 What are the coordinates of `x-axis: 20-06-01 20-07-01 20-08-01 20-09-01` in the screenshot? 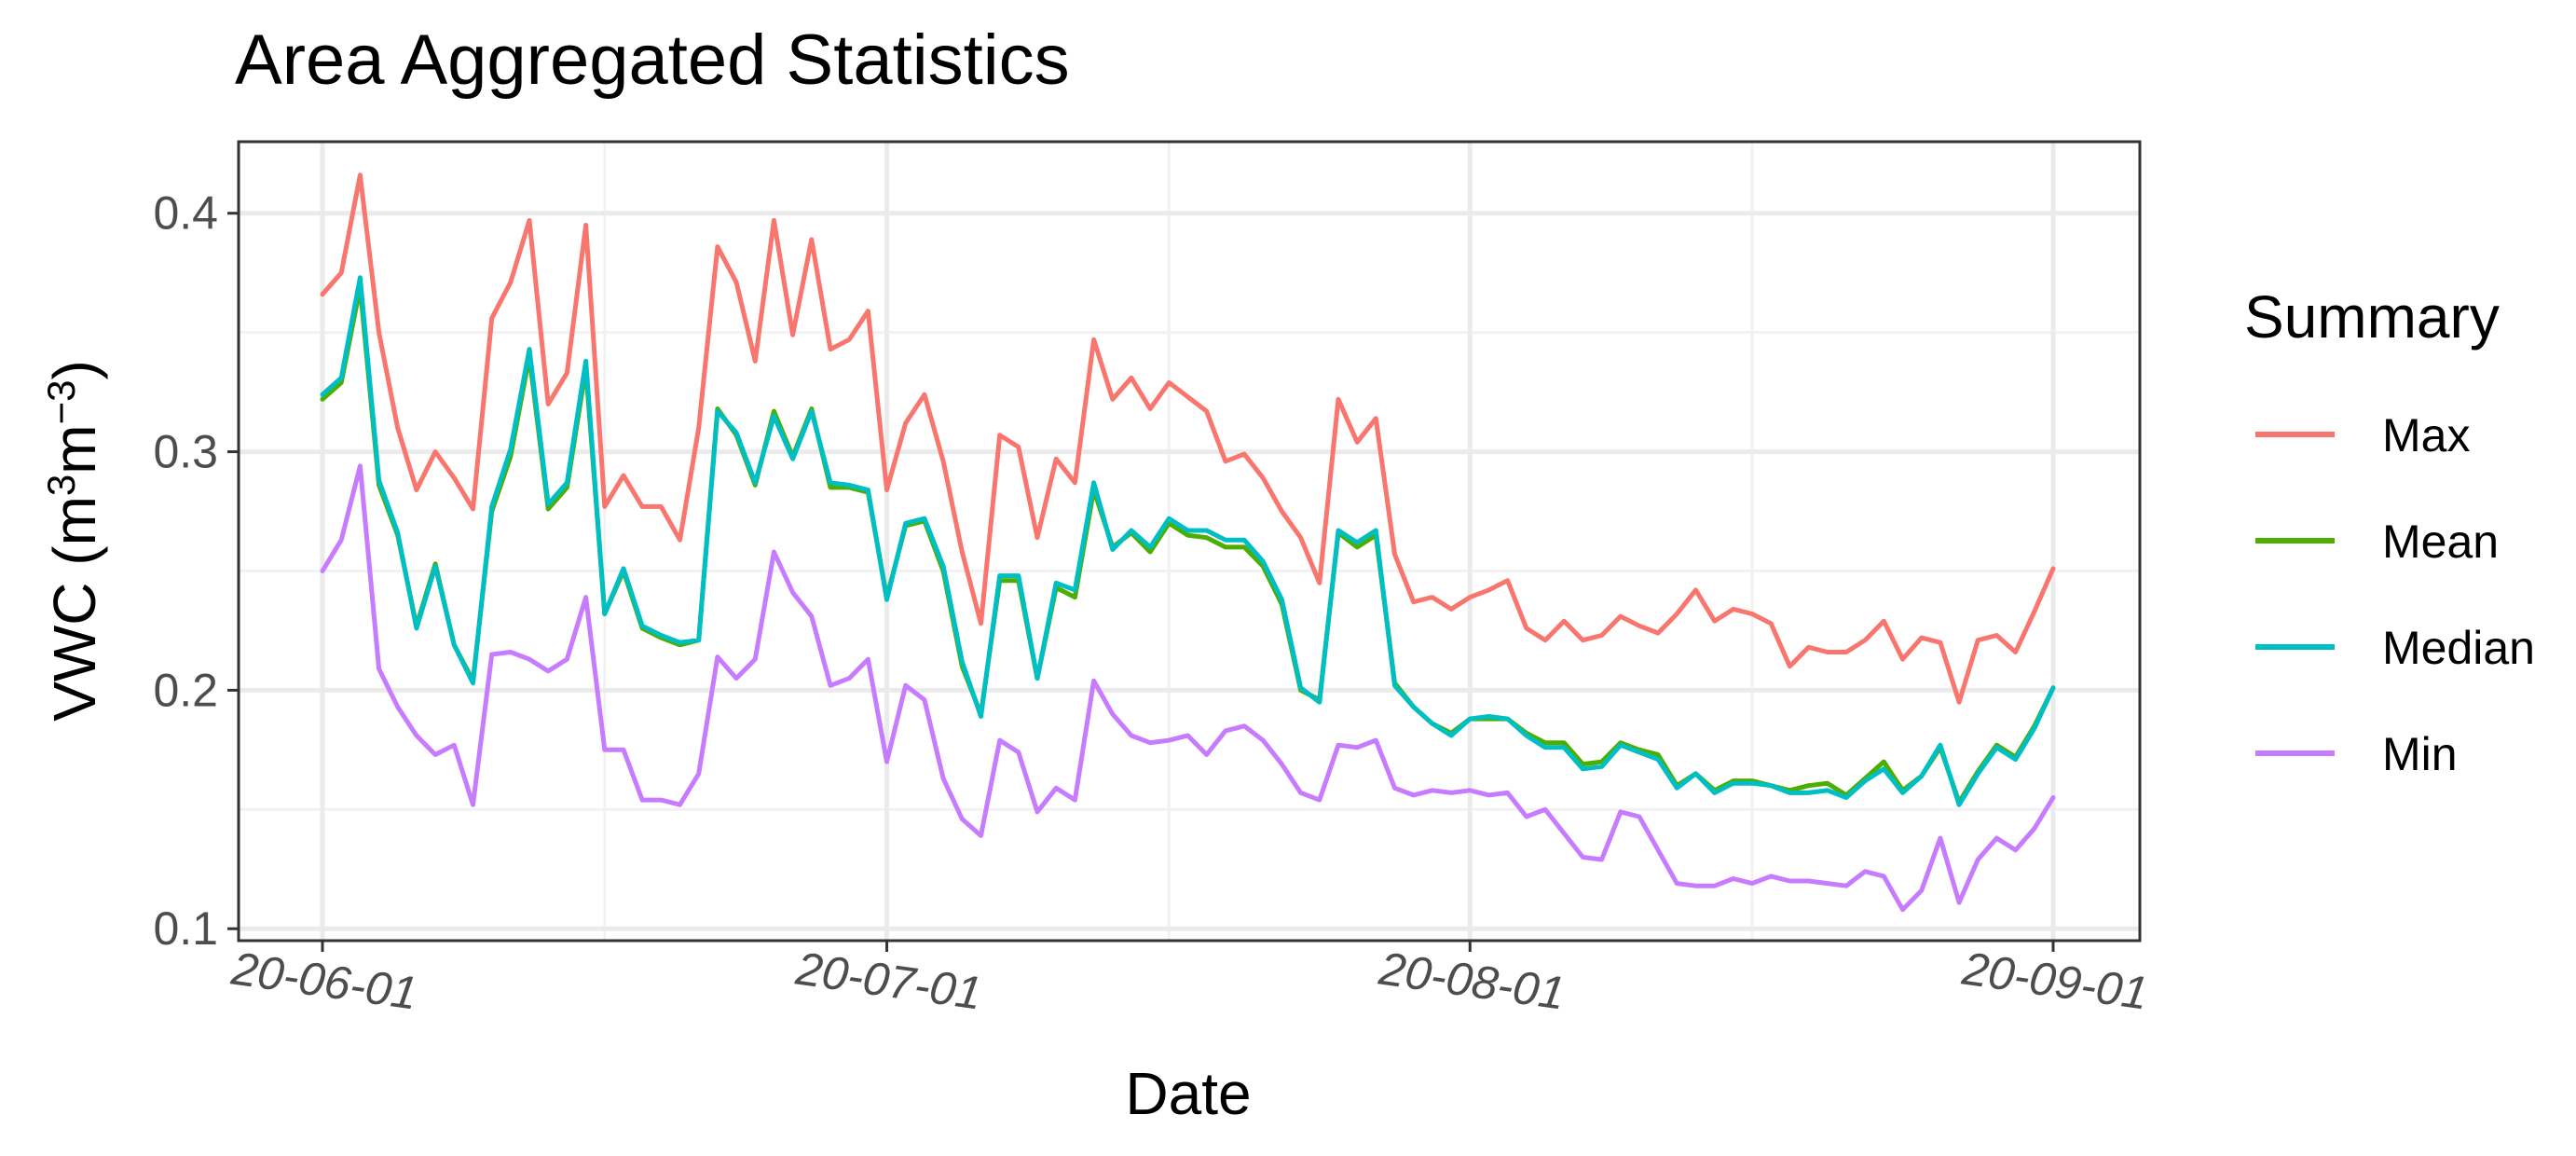 It's located at (1189, 980).